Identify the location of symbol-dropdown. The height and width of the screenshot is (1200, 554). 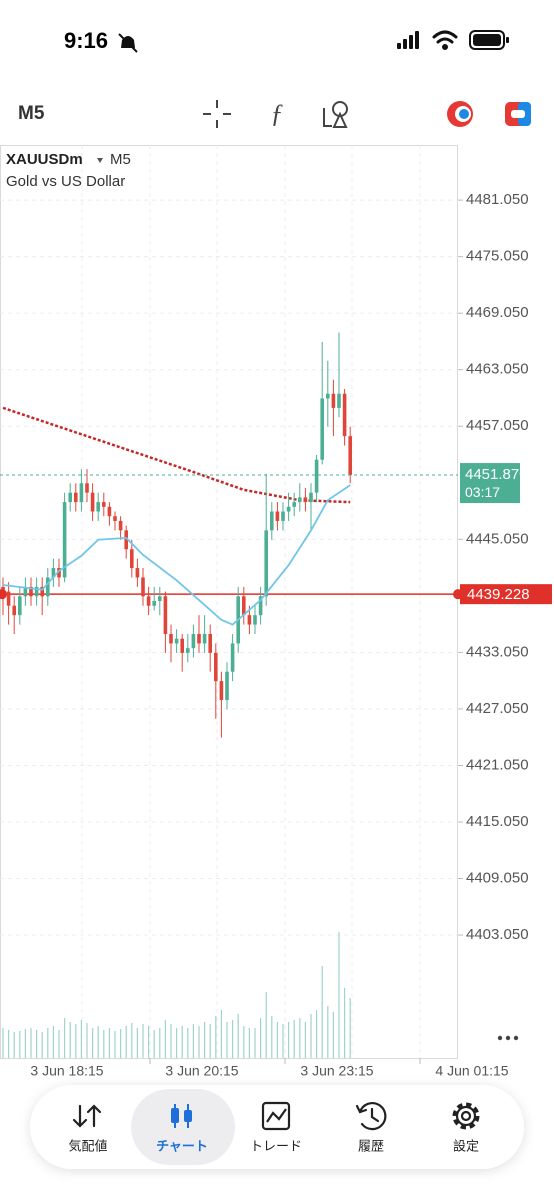
(100, 160).